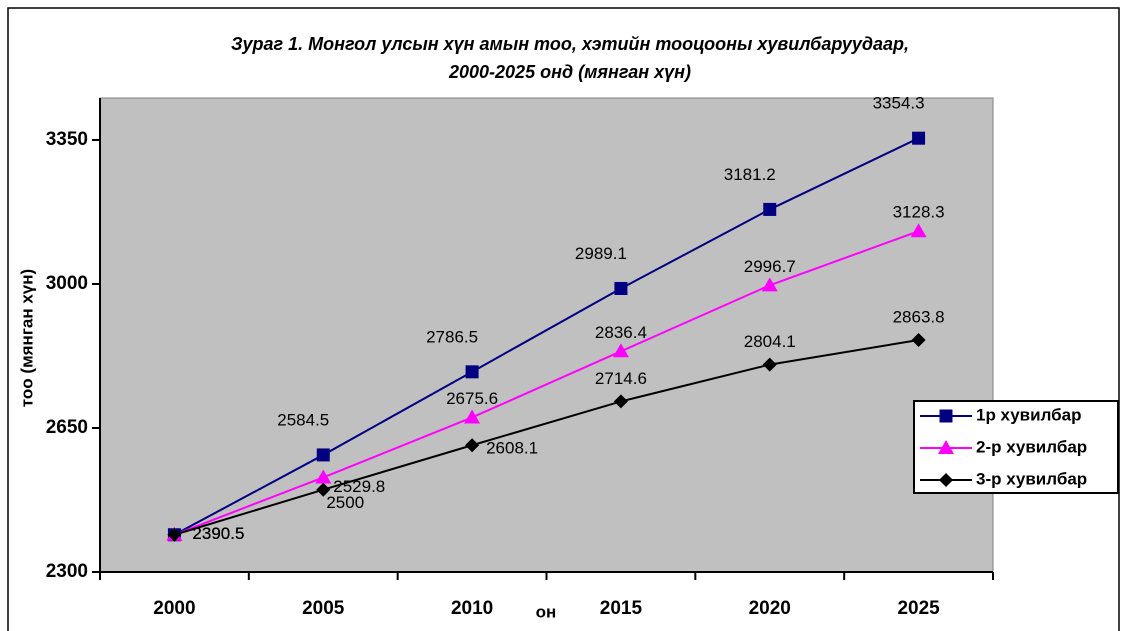 Image resolution: width=1126 pixels, height=631 pixels. Describe the element at coordinates (67, 571) in the screenshot. I see `y-tick-label: 2300` at that location.